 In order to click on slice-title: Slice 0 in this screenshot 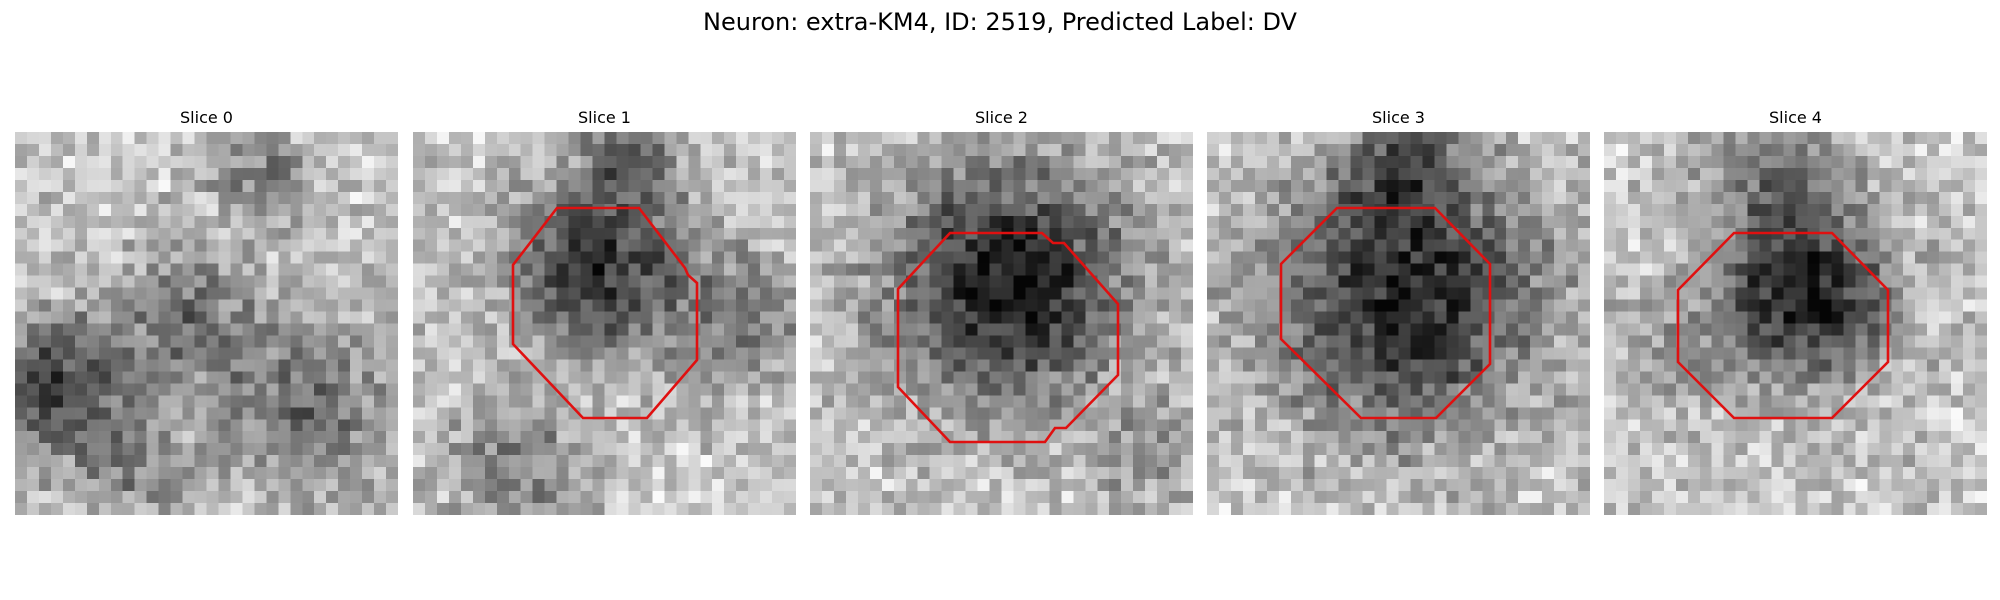, I will do `click(206, 117)`.